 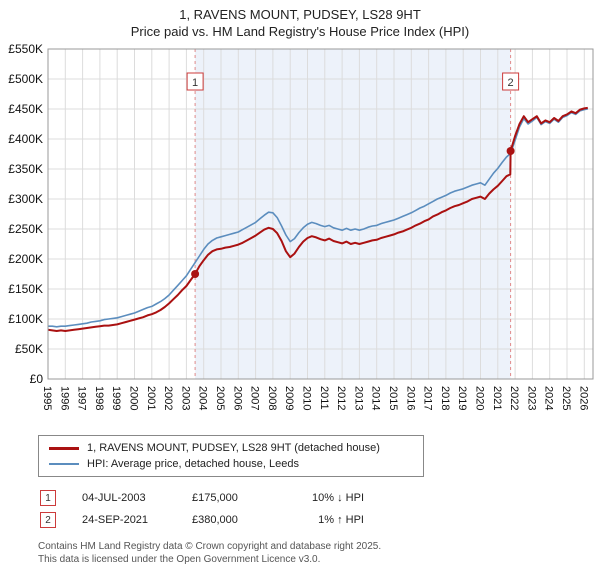 What do you see at coordinates (82, 398) in the screenshot?
I see `x-axis-tick-label: 1997` at bounding box center [82, 398].